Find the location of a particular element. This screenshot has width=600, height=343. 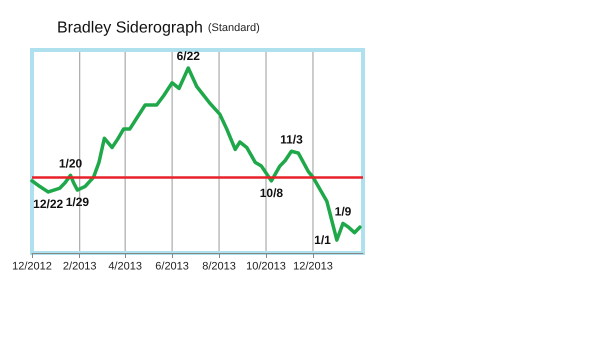

annotation: 1/20 is located at coordinates (70, 163).